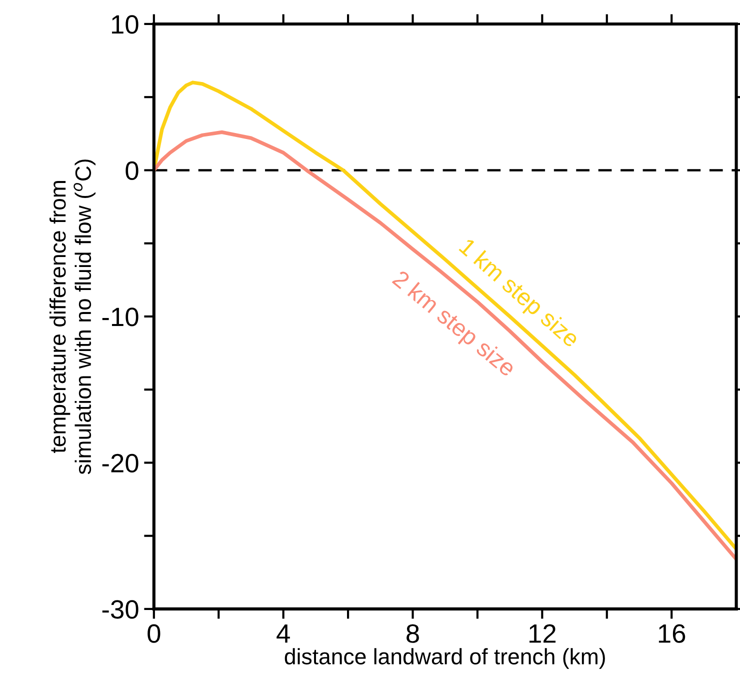 This screenshot has height=685, width=740. I want to click on x-tick-label: 0, so click(154, 633).